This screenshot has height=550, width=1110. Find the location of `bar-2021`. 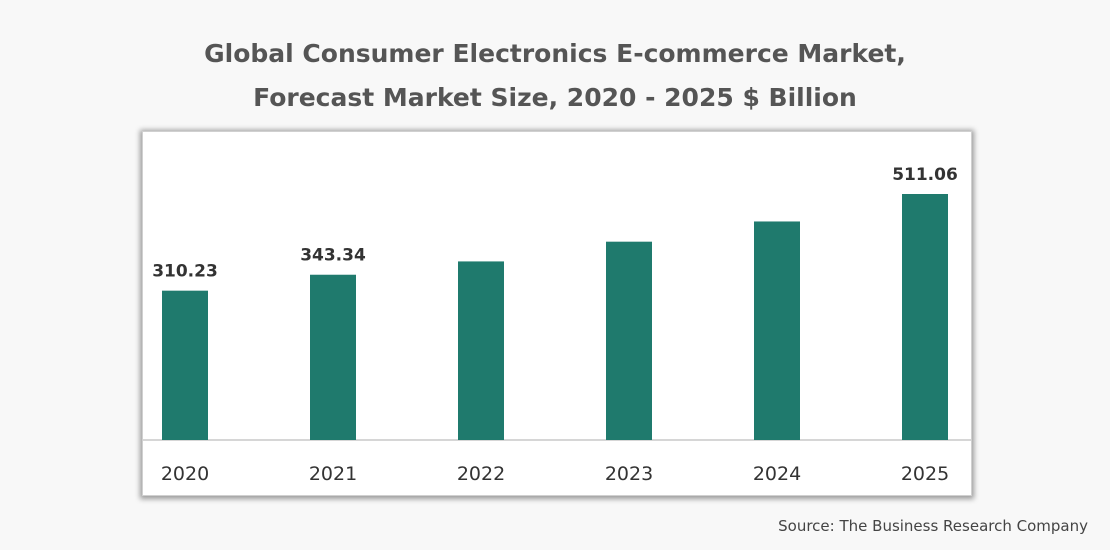

bar-2021 is located at coordinates (333, 357).